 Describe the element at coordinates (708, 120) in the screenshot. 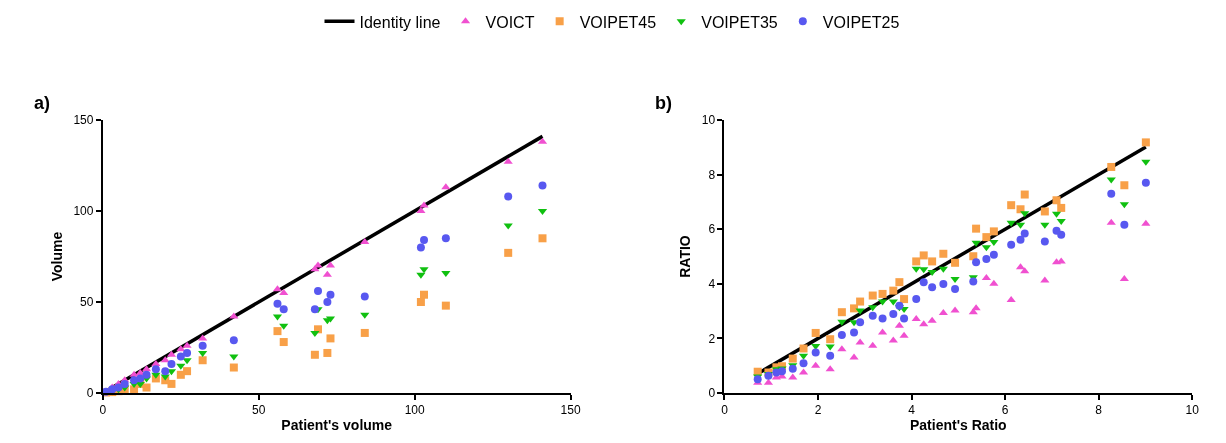

I see `y-tick-label: 10` at that location.